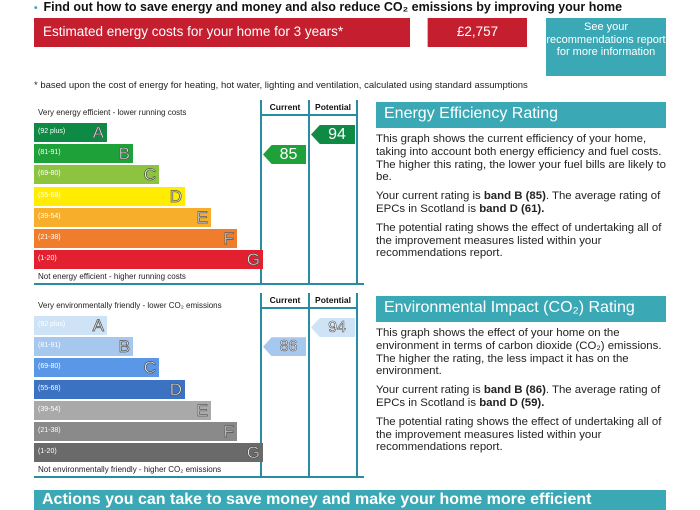  I want to click on energy-rating-title: Energy Efficiency Rating, so click(521, 115).